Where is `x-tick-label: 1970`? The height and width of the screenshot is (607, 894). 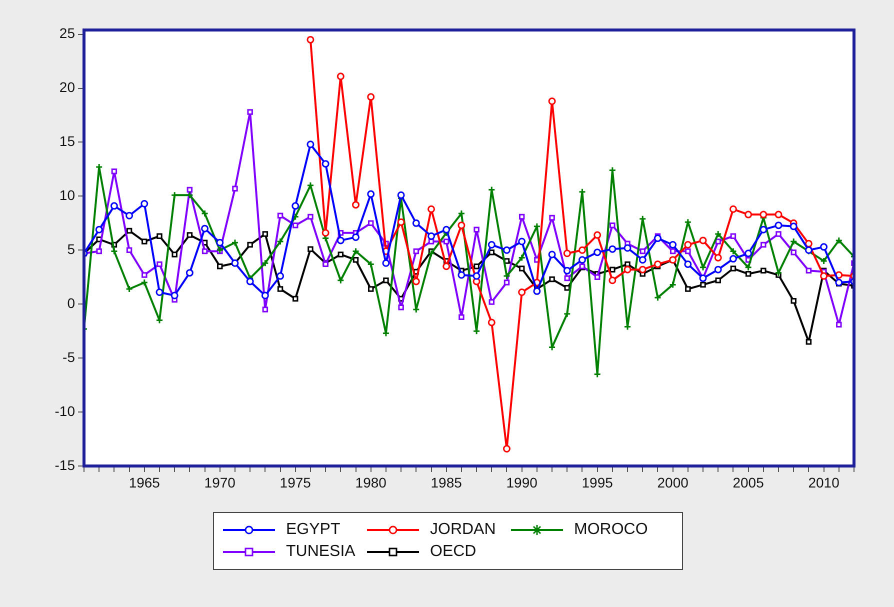 x-tick-label: 1970 is located at coordinates (220, 482).